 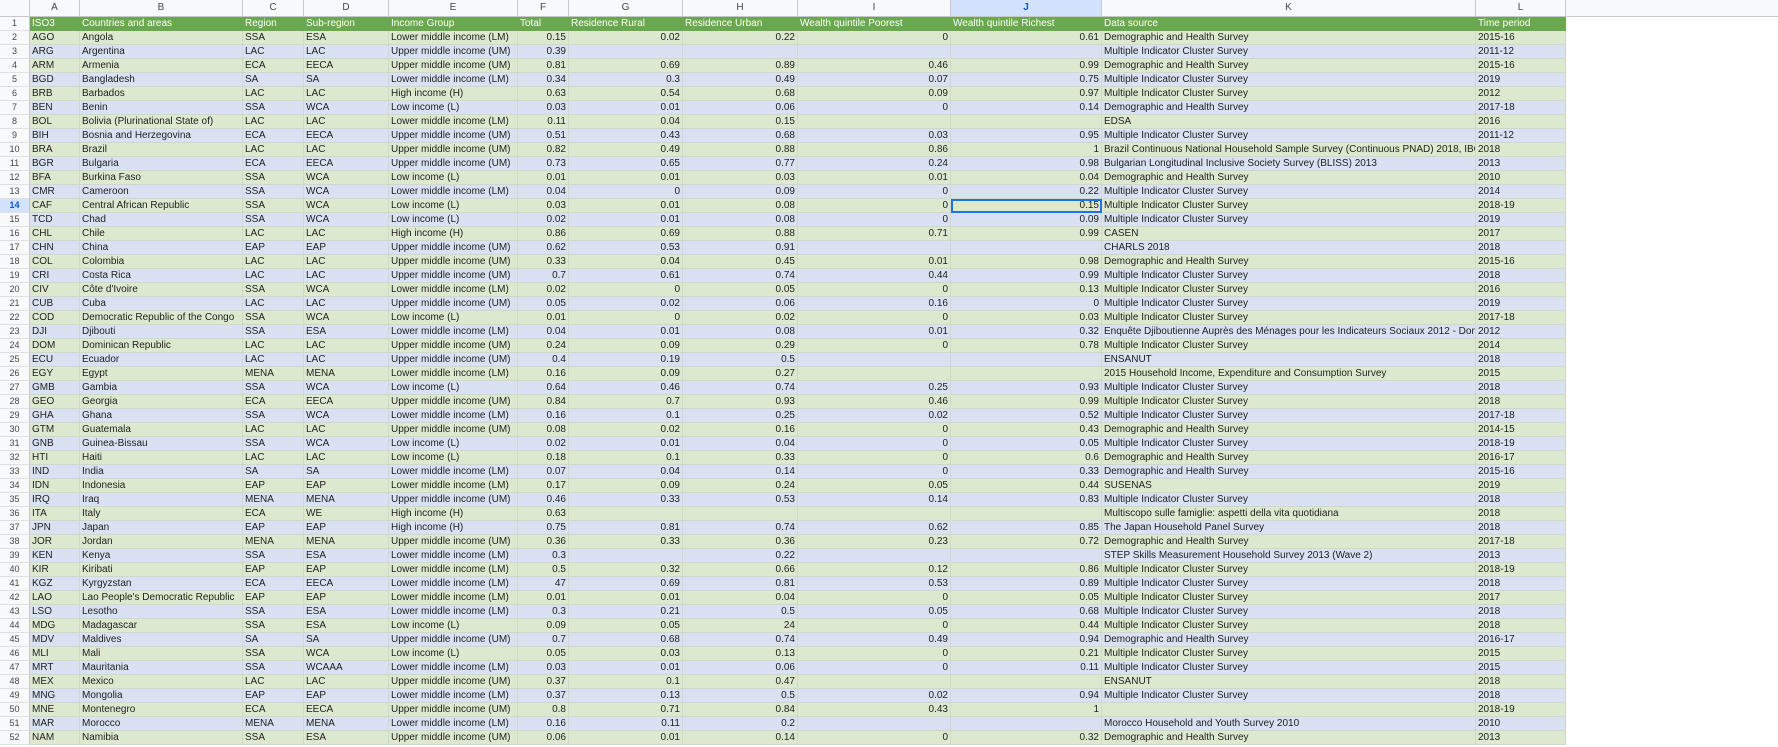 What do you see at coordinates (1521, 570) in the screenshot?
I see `table-cell: 2018-19` at bounding box center [1521, 570].